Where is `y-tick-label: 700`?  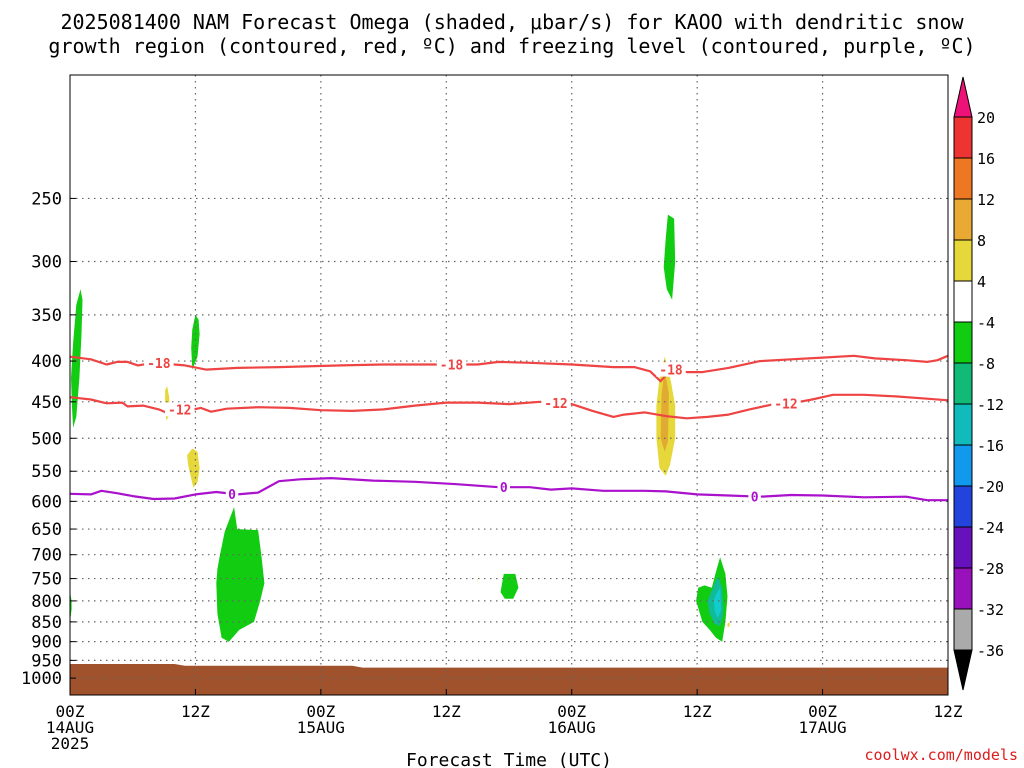 y-tick-label: 700 is located at coordinates (46, 556).